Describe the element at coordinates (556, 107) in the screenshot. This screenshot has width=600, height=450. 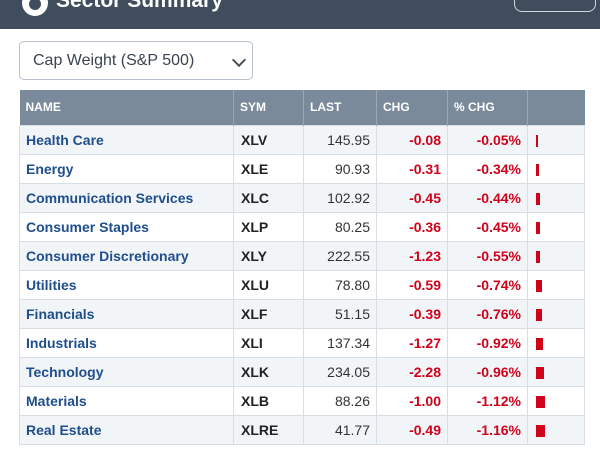
I see `column-header-bar` at that location.